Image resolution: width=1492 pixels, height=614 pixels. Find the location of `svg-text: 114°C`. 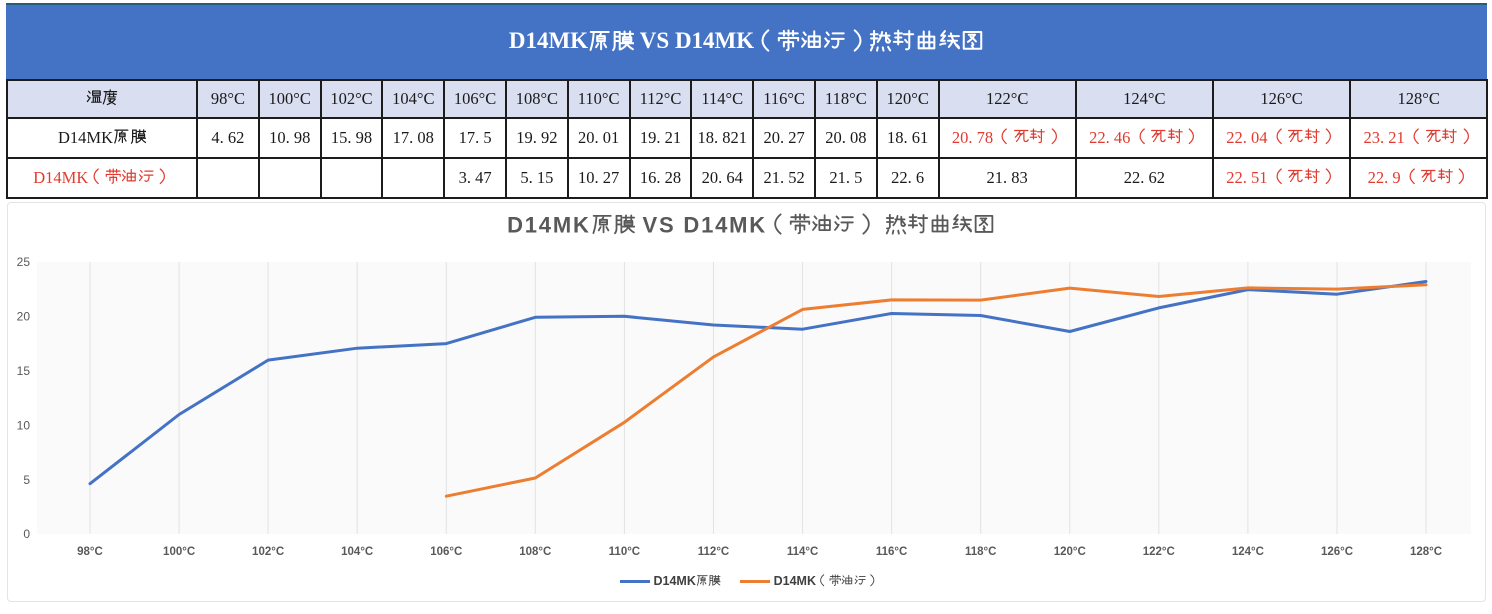

svg-text: 114°C is located at coordinates (802, 552).